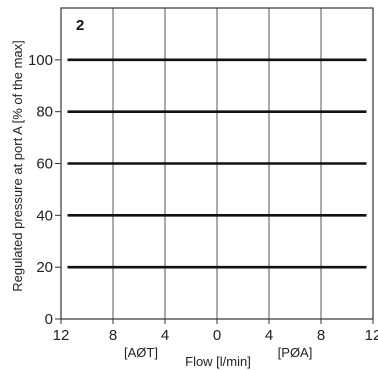  Describe the element at coordinates (44, 112) in the screenshot. I see `y-tick-label: 80` at that location.